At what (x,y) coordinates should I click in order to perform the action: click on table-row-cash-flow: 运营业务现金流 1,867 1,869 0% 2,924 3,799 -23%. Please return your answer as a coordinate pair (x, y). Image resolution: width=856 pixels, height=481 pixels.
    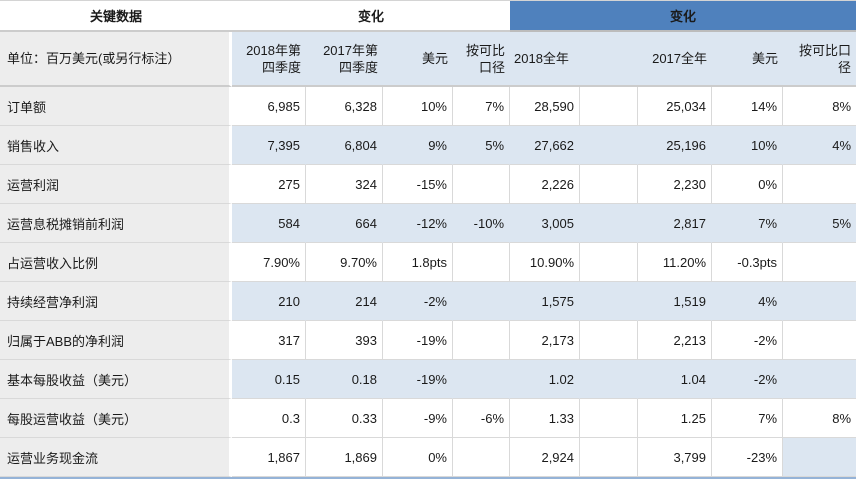
    Looking at the image, I should click on (428, 457).